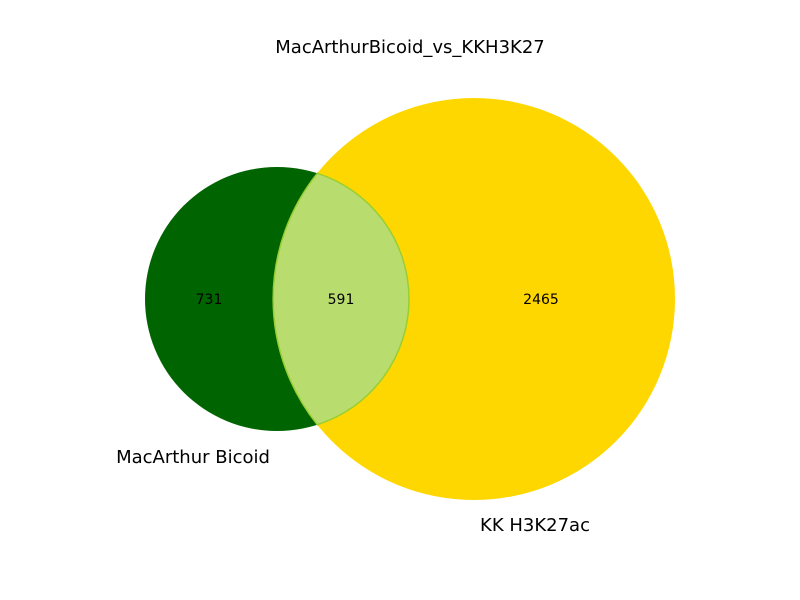 Image resolution: width=800 pixels, height=600 pixels. What do you see at coordinates (535, 525) in the screenshot?
I see `set-b-label: KK H3K27ac` at bounding box center [535, 525].